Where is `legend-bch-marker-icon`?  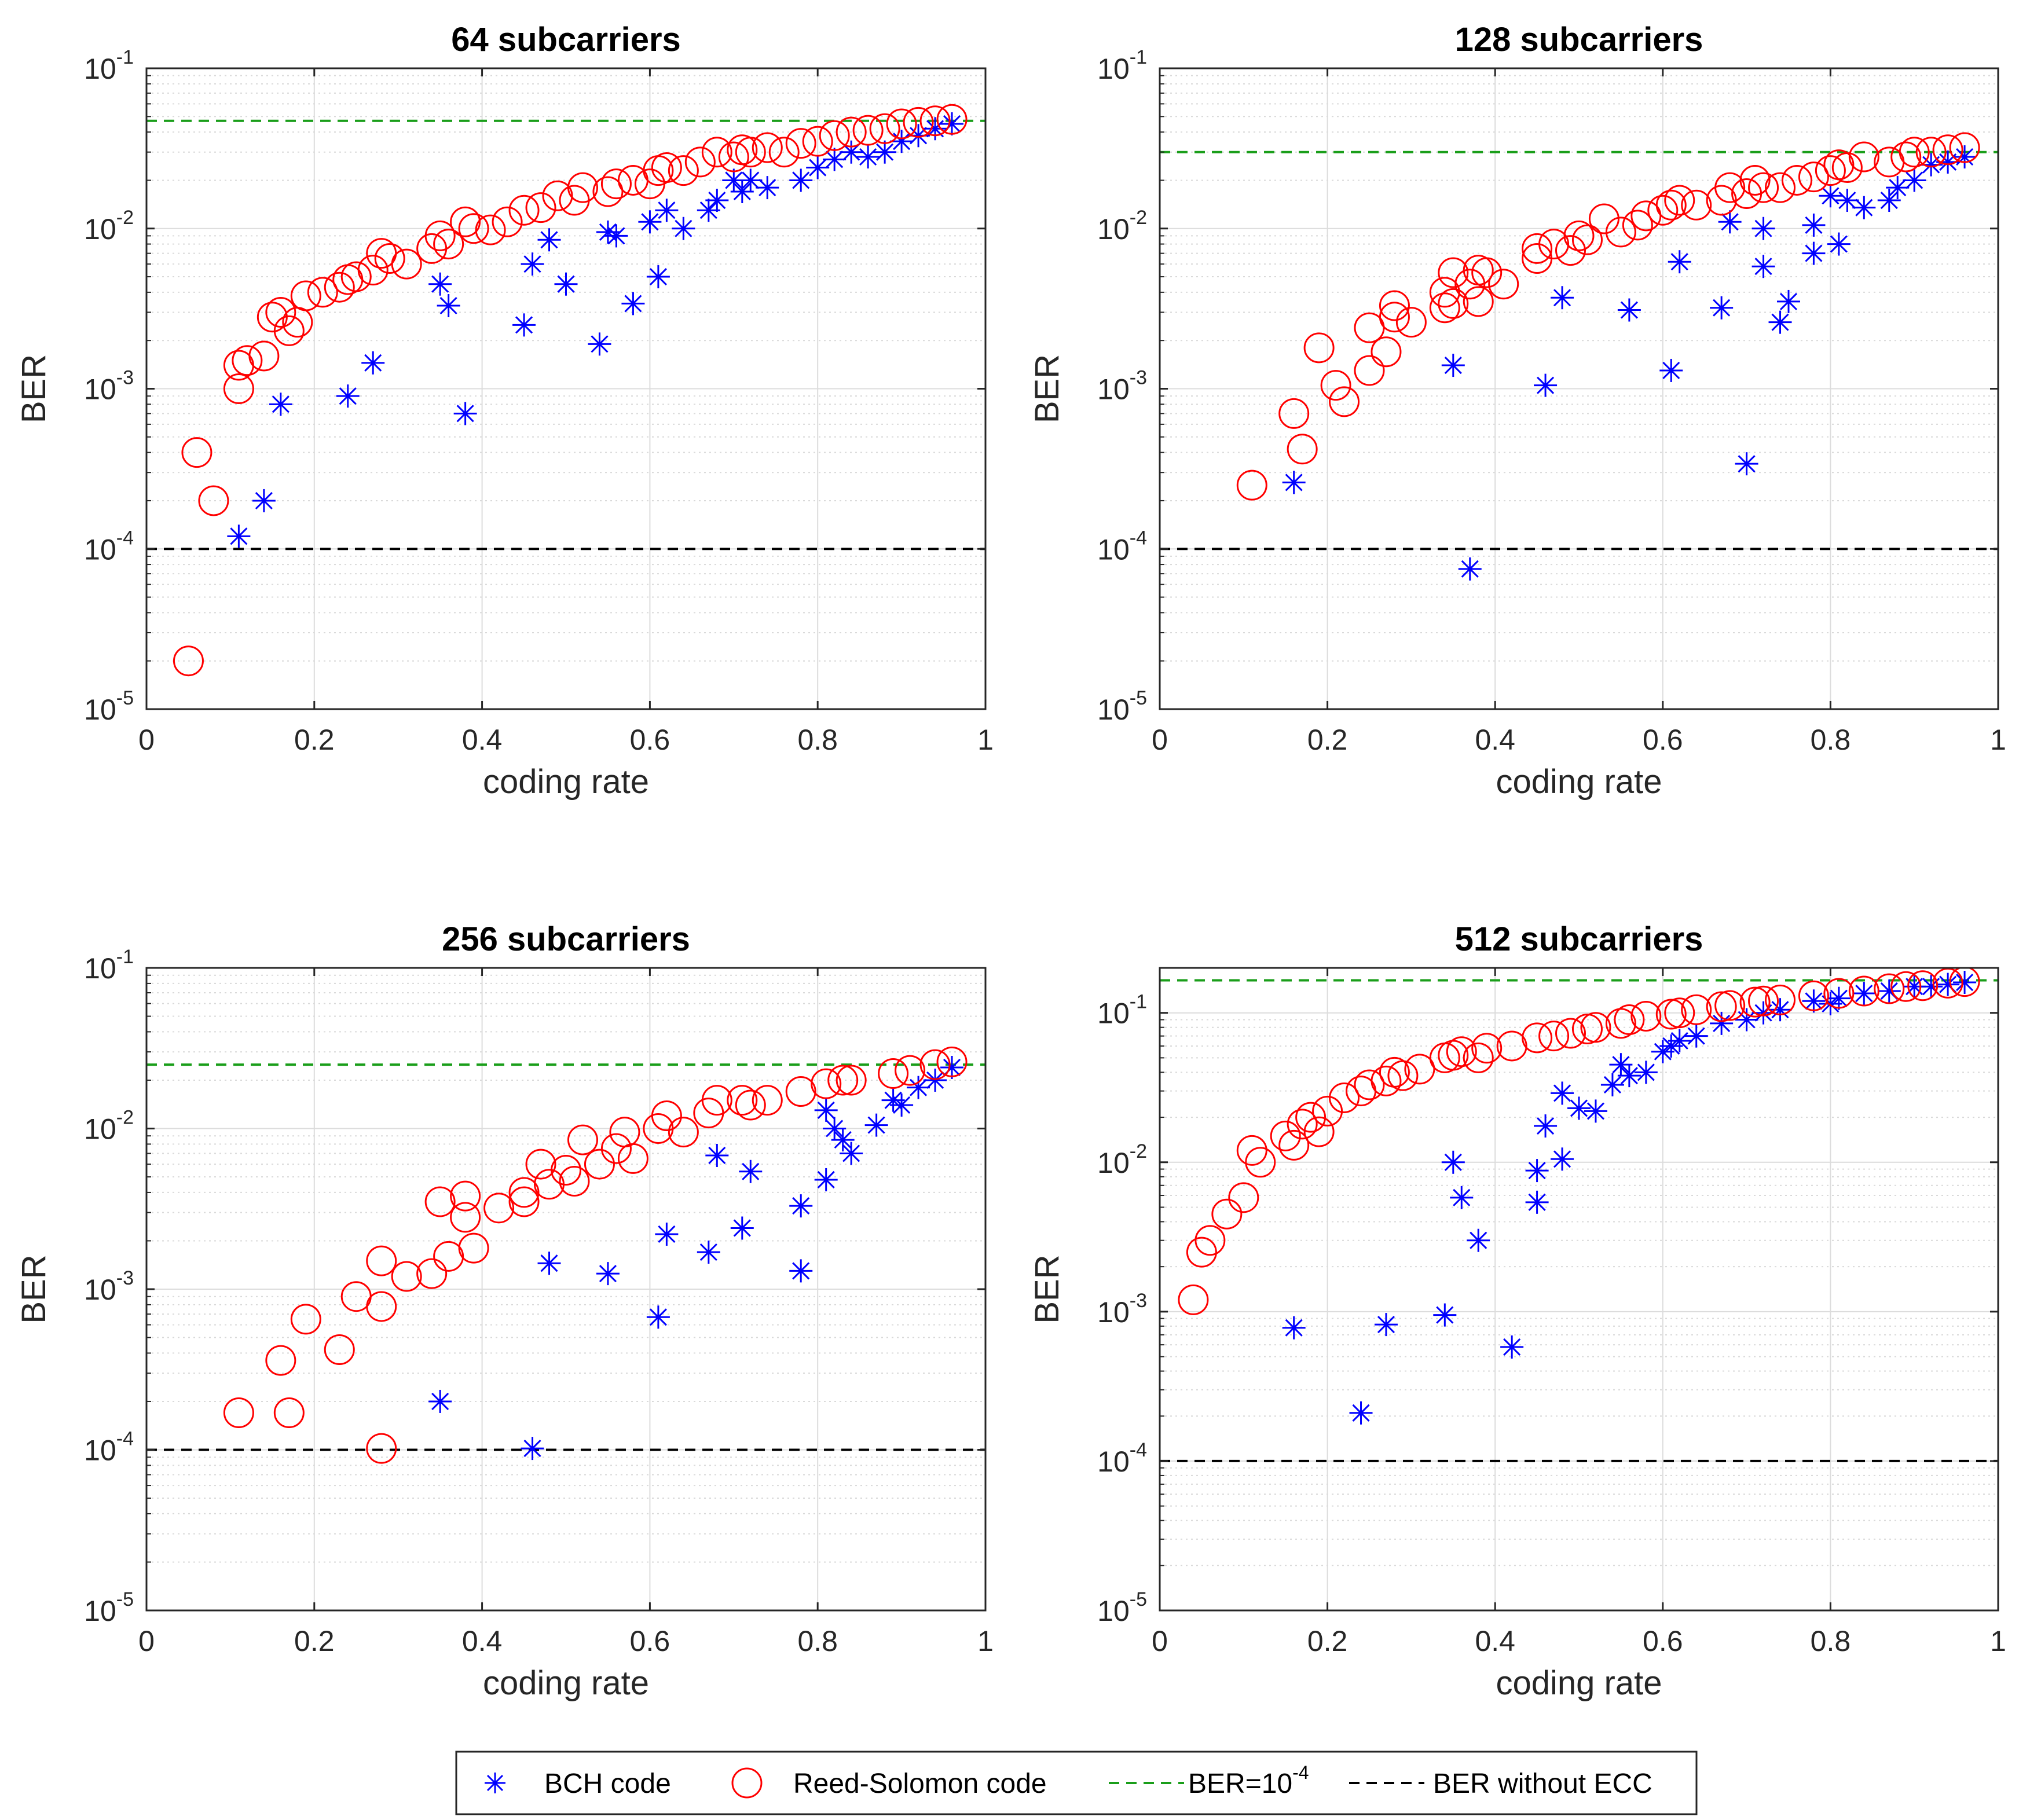
legend-bch-marker-icon is located at coordinates (495, 1783).